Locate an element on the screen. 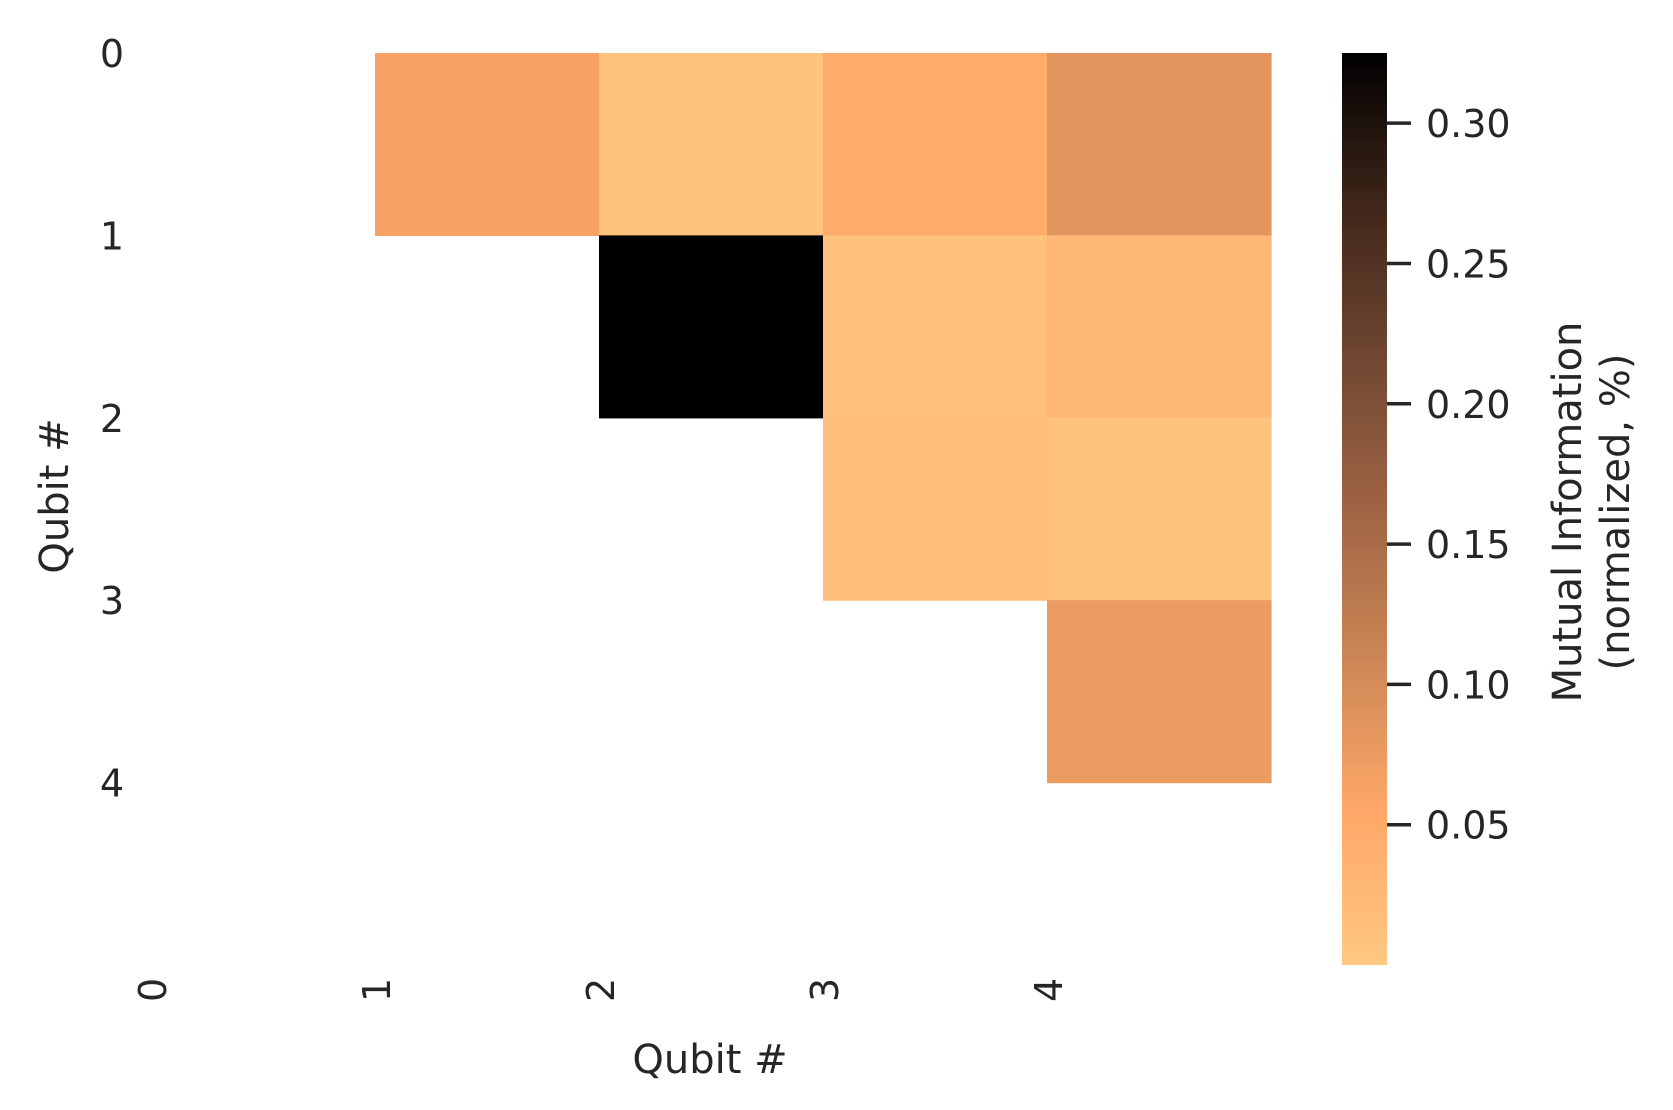 This screenshot has width=1673, height=1110. y-tick-labels: 0 1 2 3 4 is located at coordinates (112, 419).